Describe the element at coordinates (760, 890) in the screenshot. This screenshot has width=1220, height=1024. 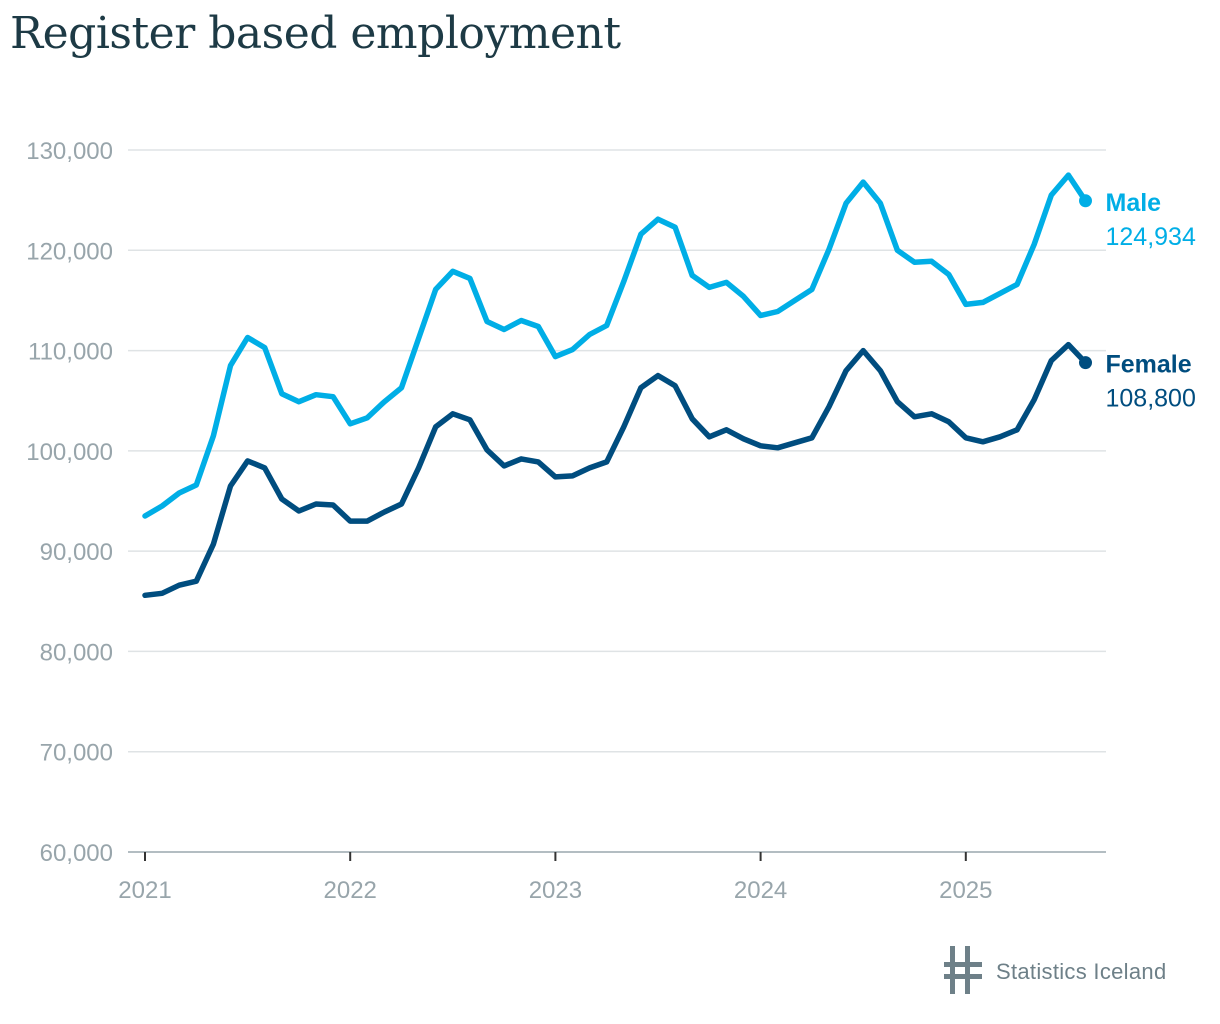
I see `x-tick-label: 2024` at that location.